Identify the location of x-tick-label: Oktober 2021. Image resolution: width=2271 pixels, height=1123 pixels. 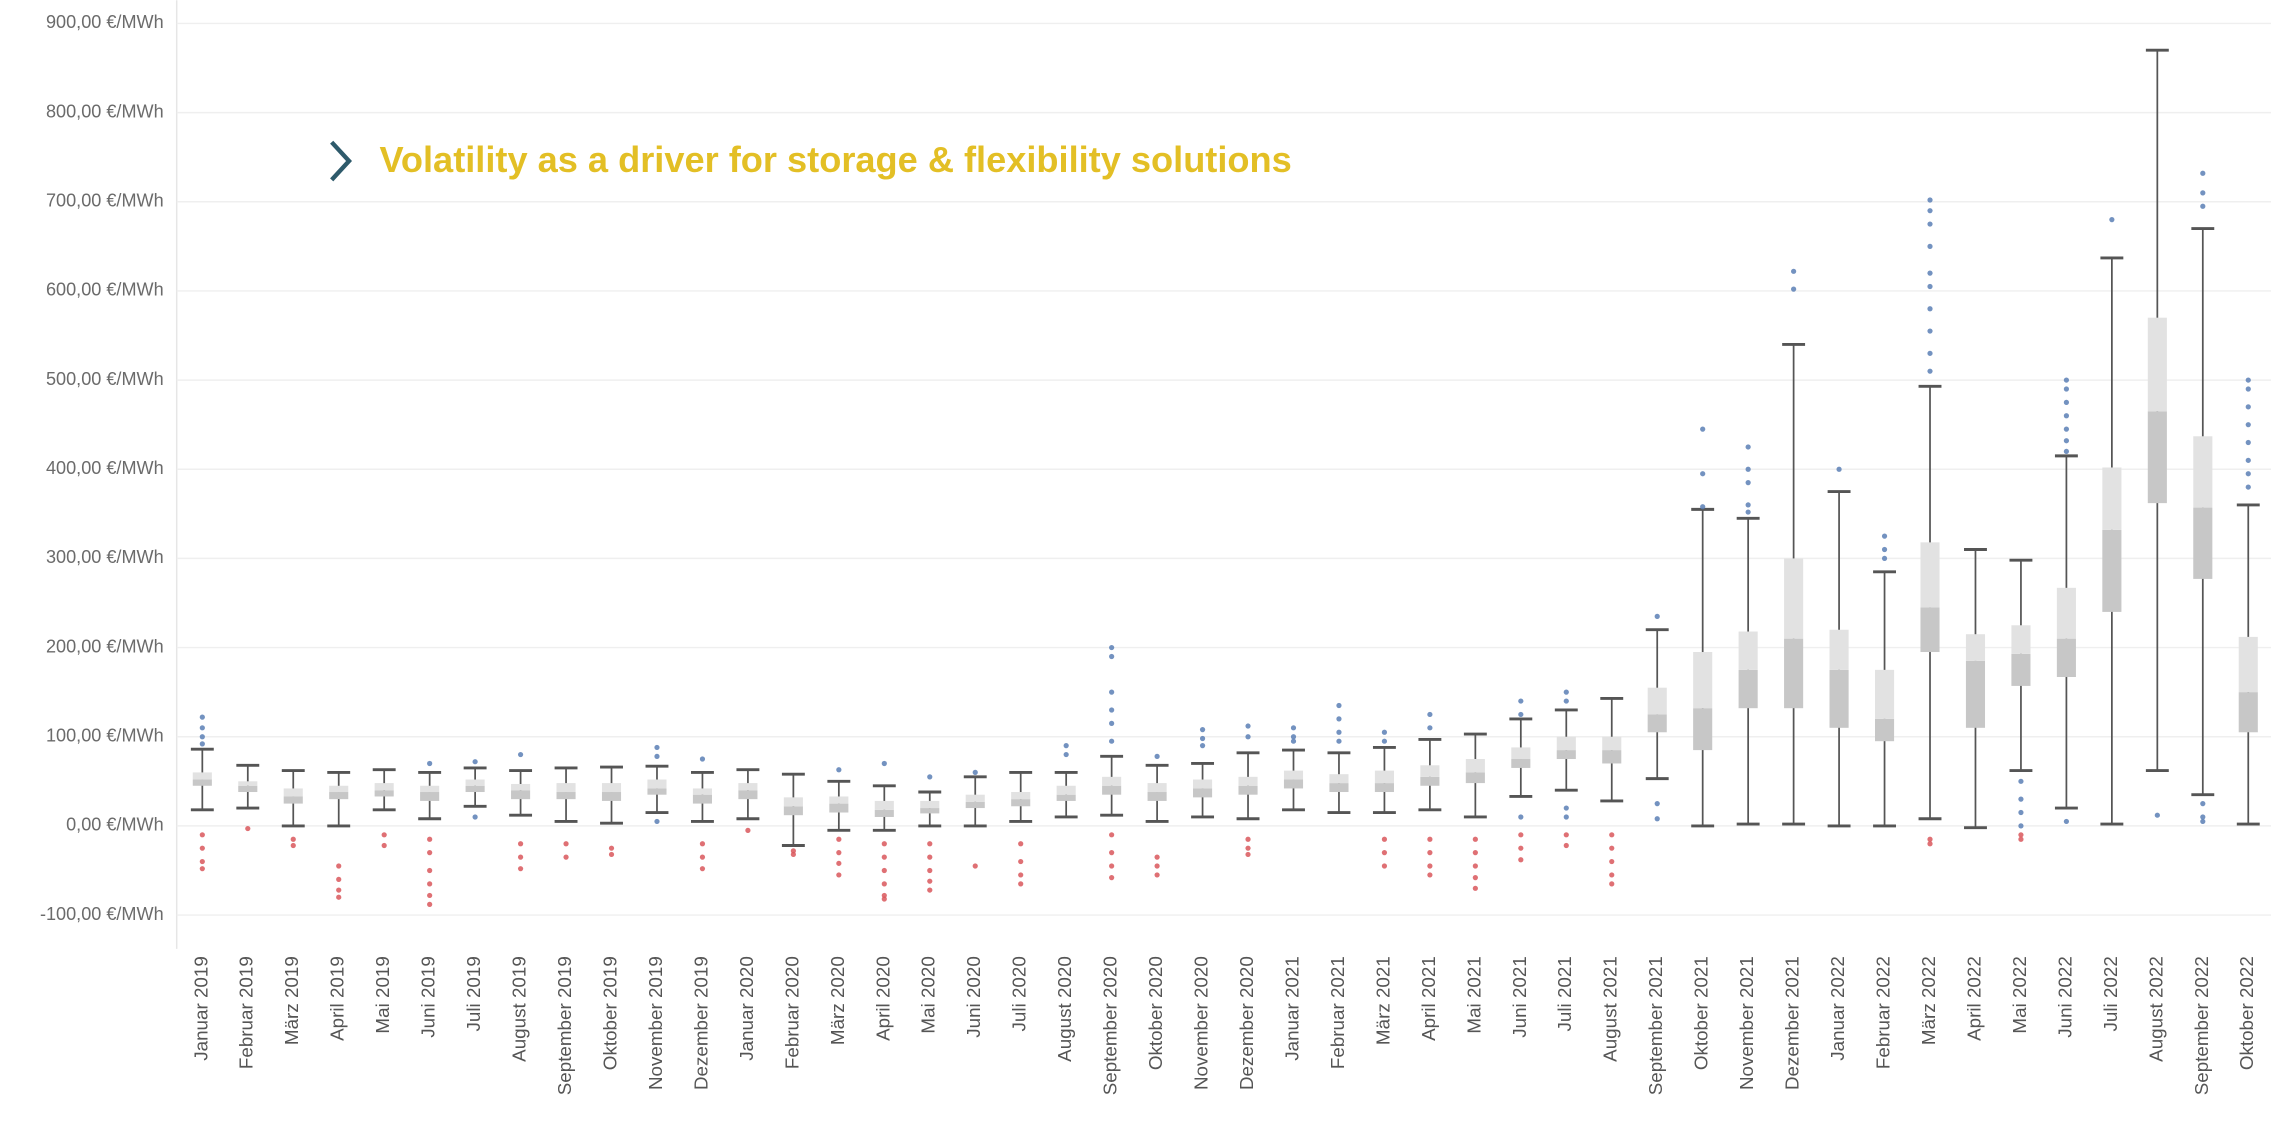
(1701, 1013).